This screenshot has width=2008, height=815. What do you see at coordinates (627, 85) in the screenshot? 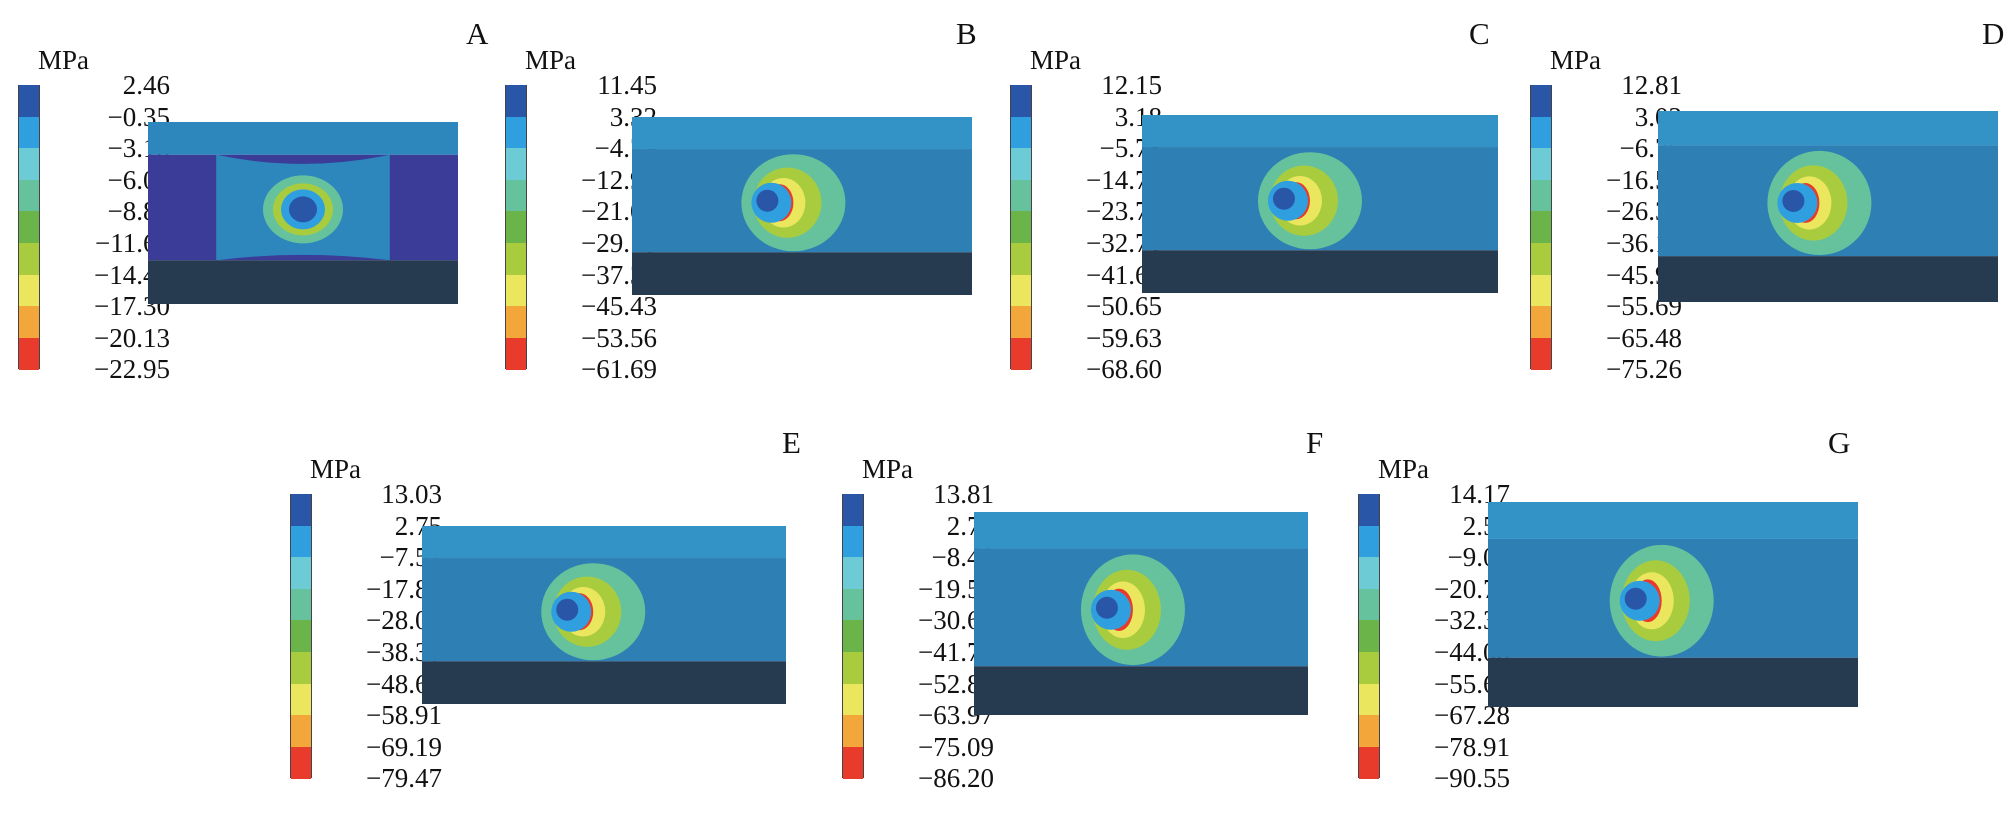
I see `legend-tick-label: 11.45` at bounding box center [627, 85].